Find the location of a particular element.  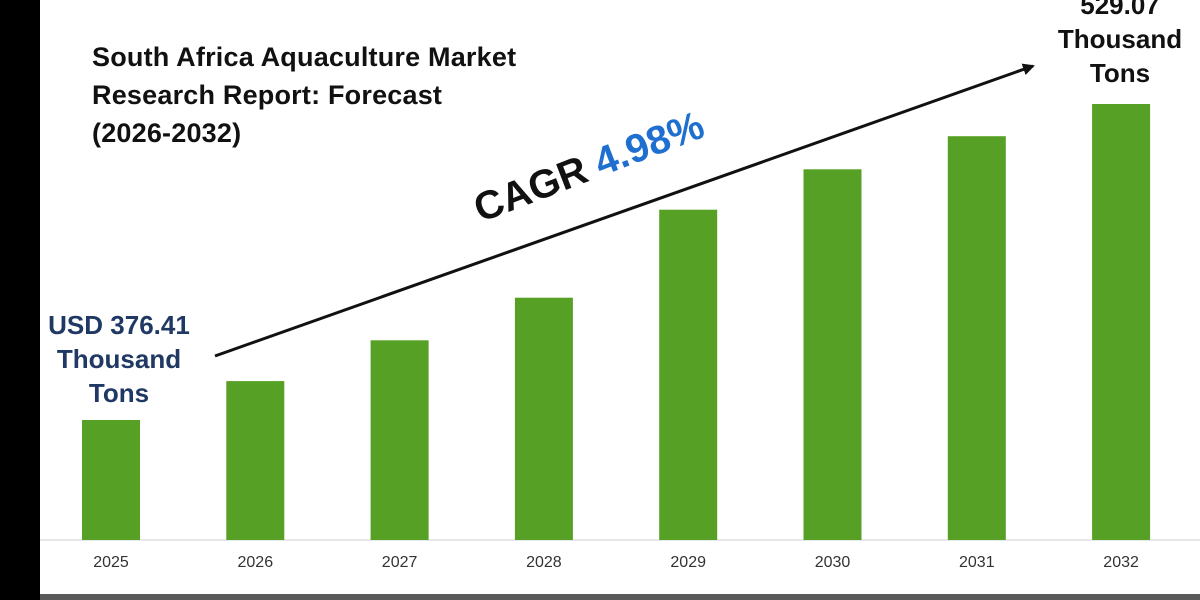

chart-title-line-1: South Africa Aquaculture Market is located at coordinates (304, 57).